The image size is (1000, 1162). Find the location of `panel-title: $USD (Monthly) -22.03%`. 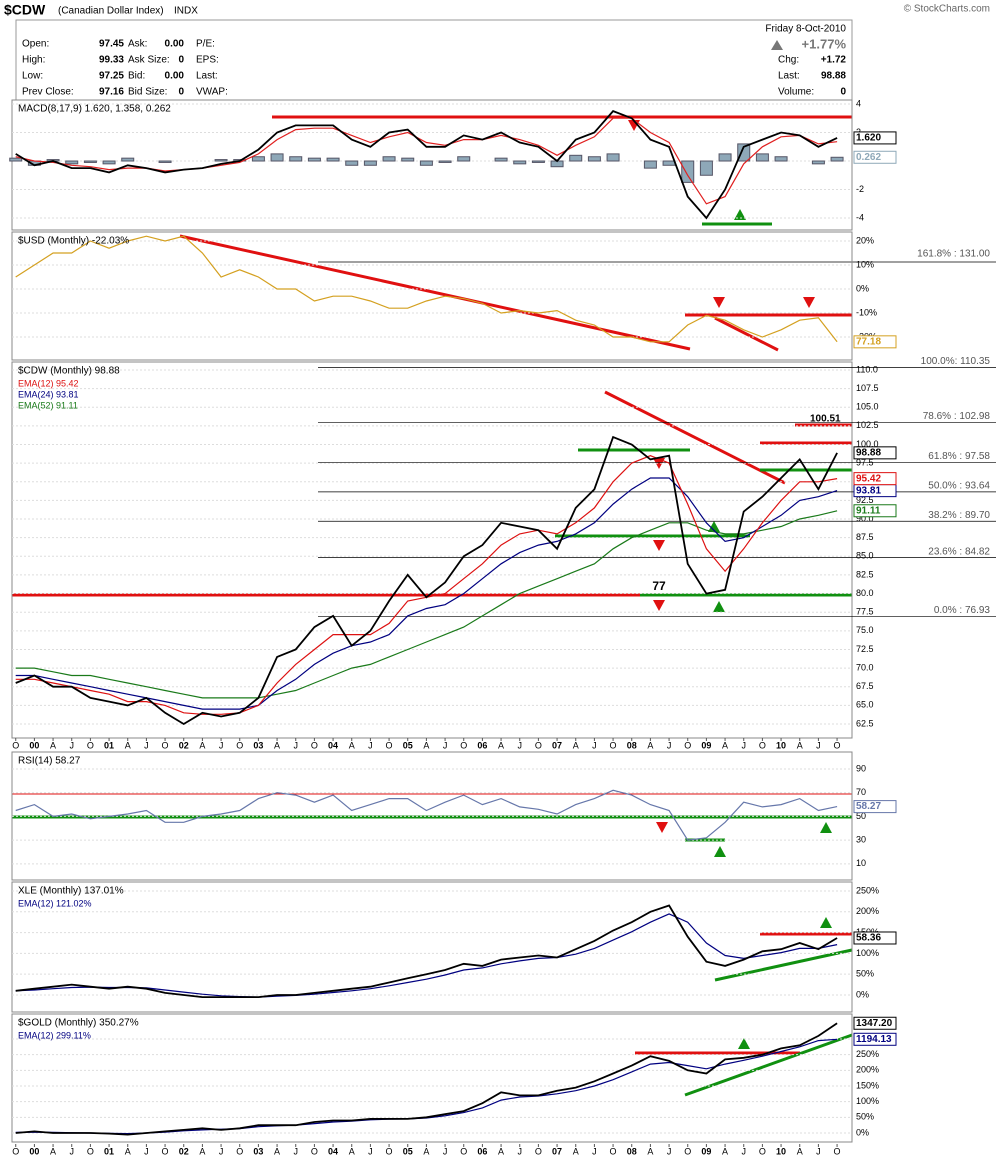

panel-title: $USD (Monthly) -22.03% is located at coordinates (73, 241).